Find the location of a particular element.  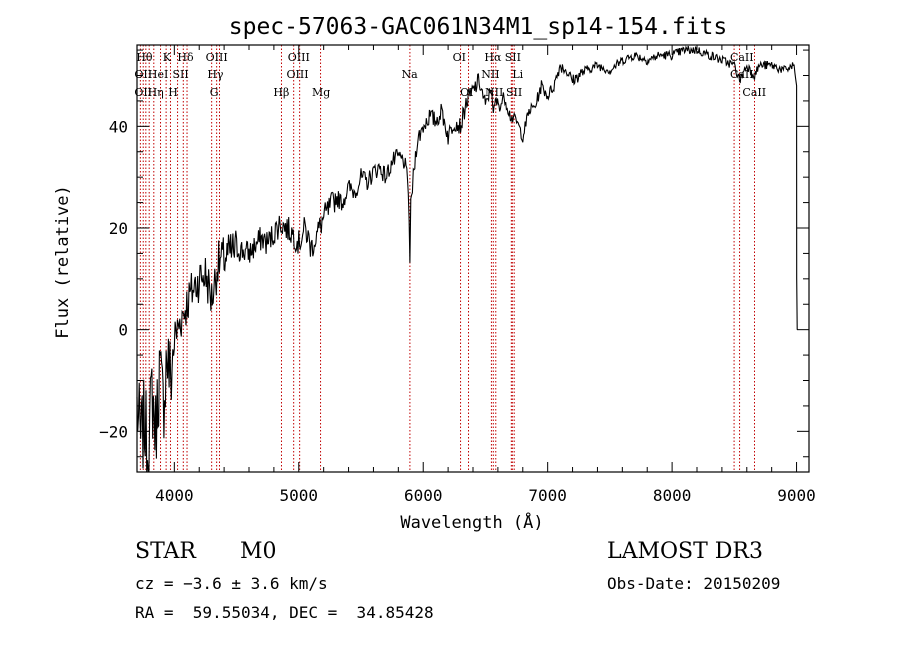

line-label: OI is located at coordinates (459, 57).